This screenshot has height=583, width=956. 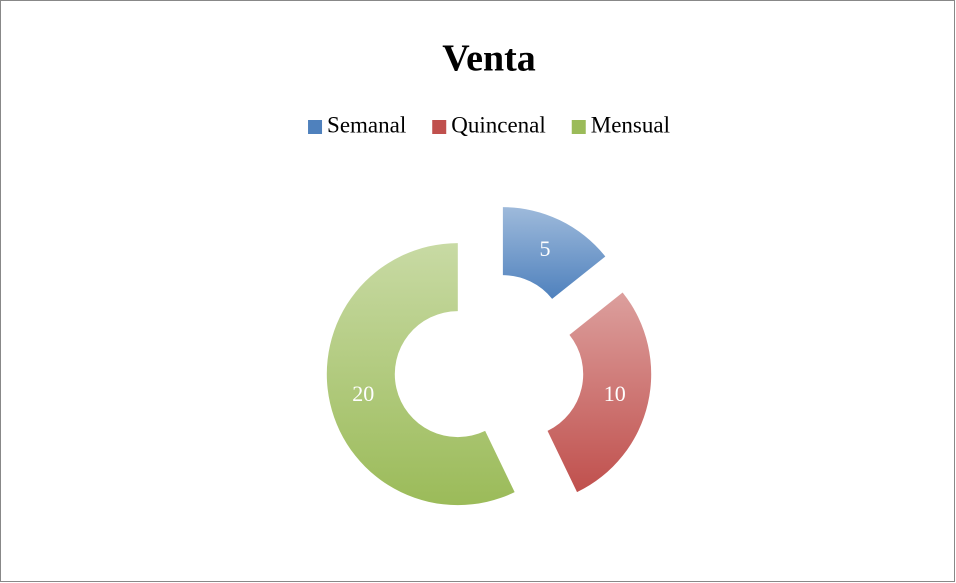 I want to click on legend-label: Mensual, so click(x=630, y=124).